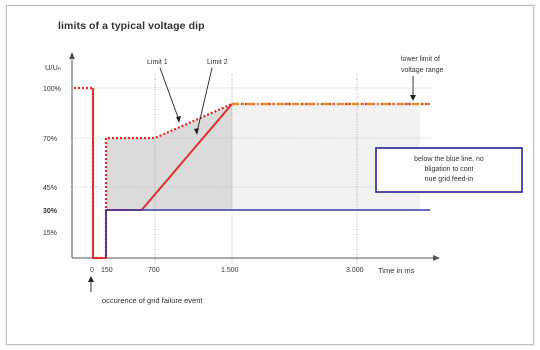  I want to click on y-tick-label: 45%, so click(50, 188).